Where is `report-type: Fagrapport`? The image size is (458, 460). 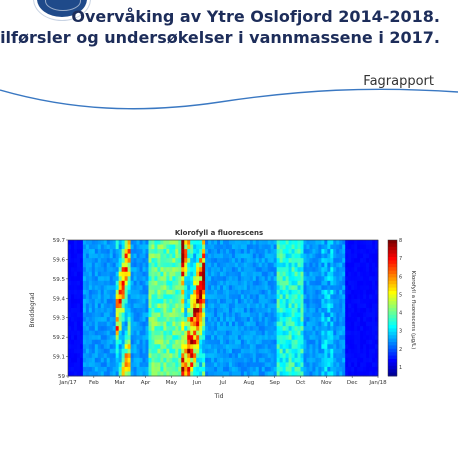 report-type: Fagrapport is located at coordinates (398, 81).